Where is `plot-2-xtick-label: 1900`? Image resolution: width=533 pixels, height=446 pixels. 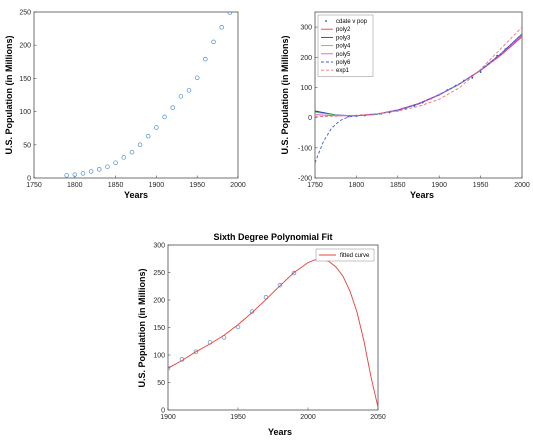
plot-2-xtick-label: 1900 is located at coordinates (439, 185).